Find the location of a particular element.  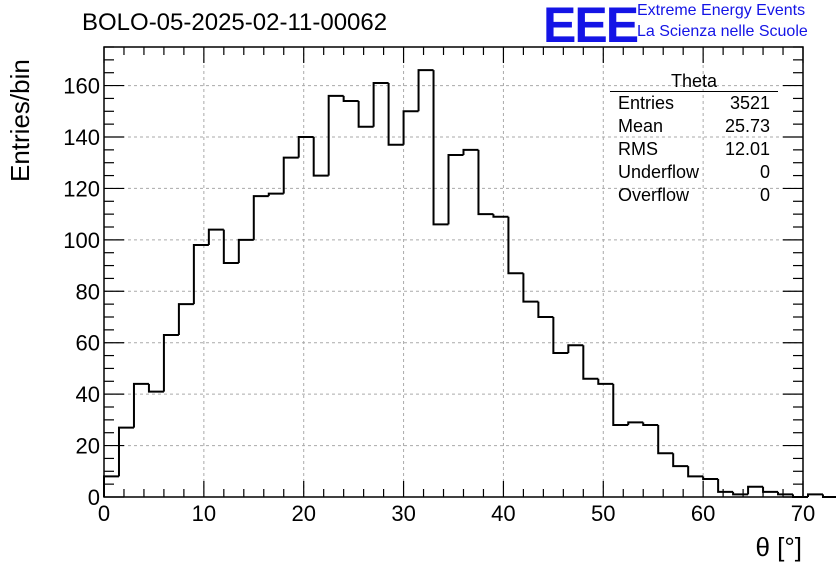

logo-tagline-2: La Scienza nelle Scuole is located at coordinates (722, 31).